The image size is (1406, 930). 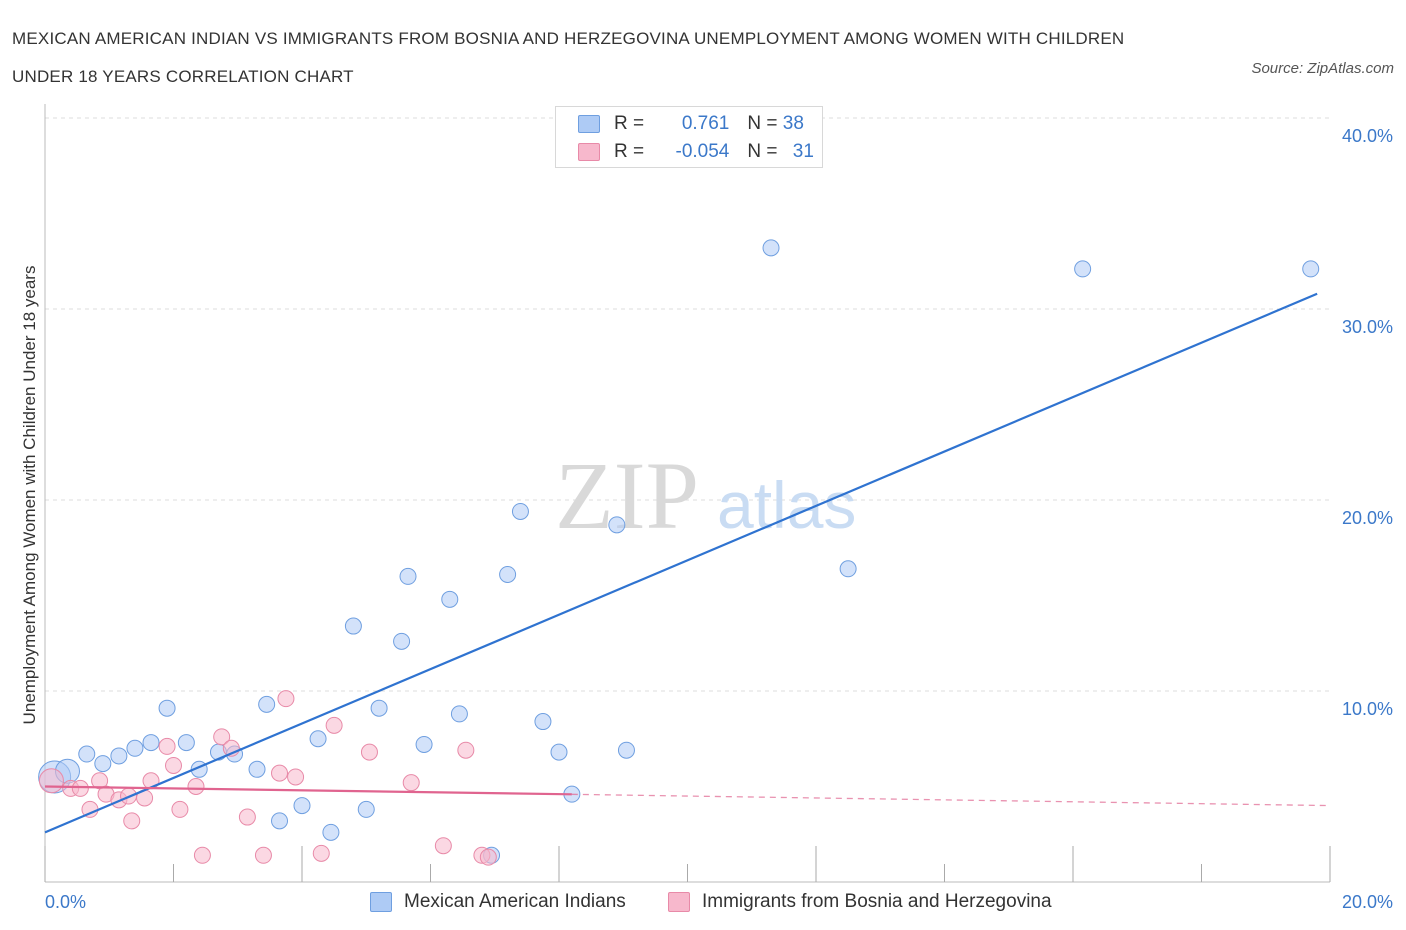 I want to click on watermark-atlas: atlas, so click(x=786, y=505).